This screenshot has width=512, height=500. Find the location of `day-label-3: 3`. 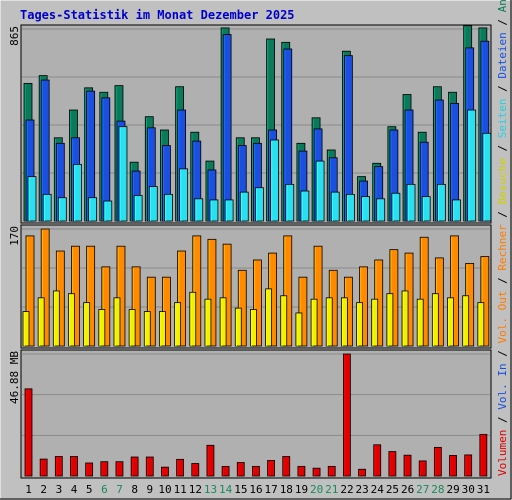

day-label-3: 3 is located at coordinates (59, 489).